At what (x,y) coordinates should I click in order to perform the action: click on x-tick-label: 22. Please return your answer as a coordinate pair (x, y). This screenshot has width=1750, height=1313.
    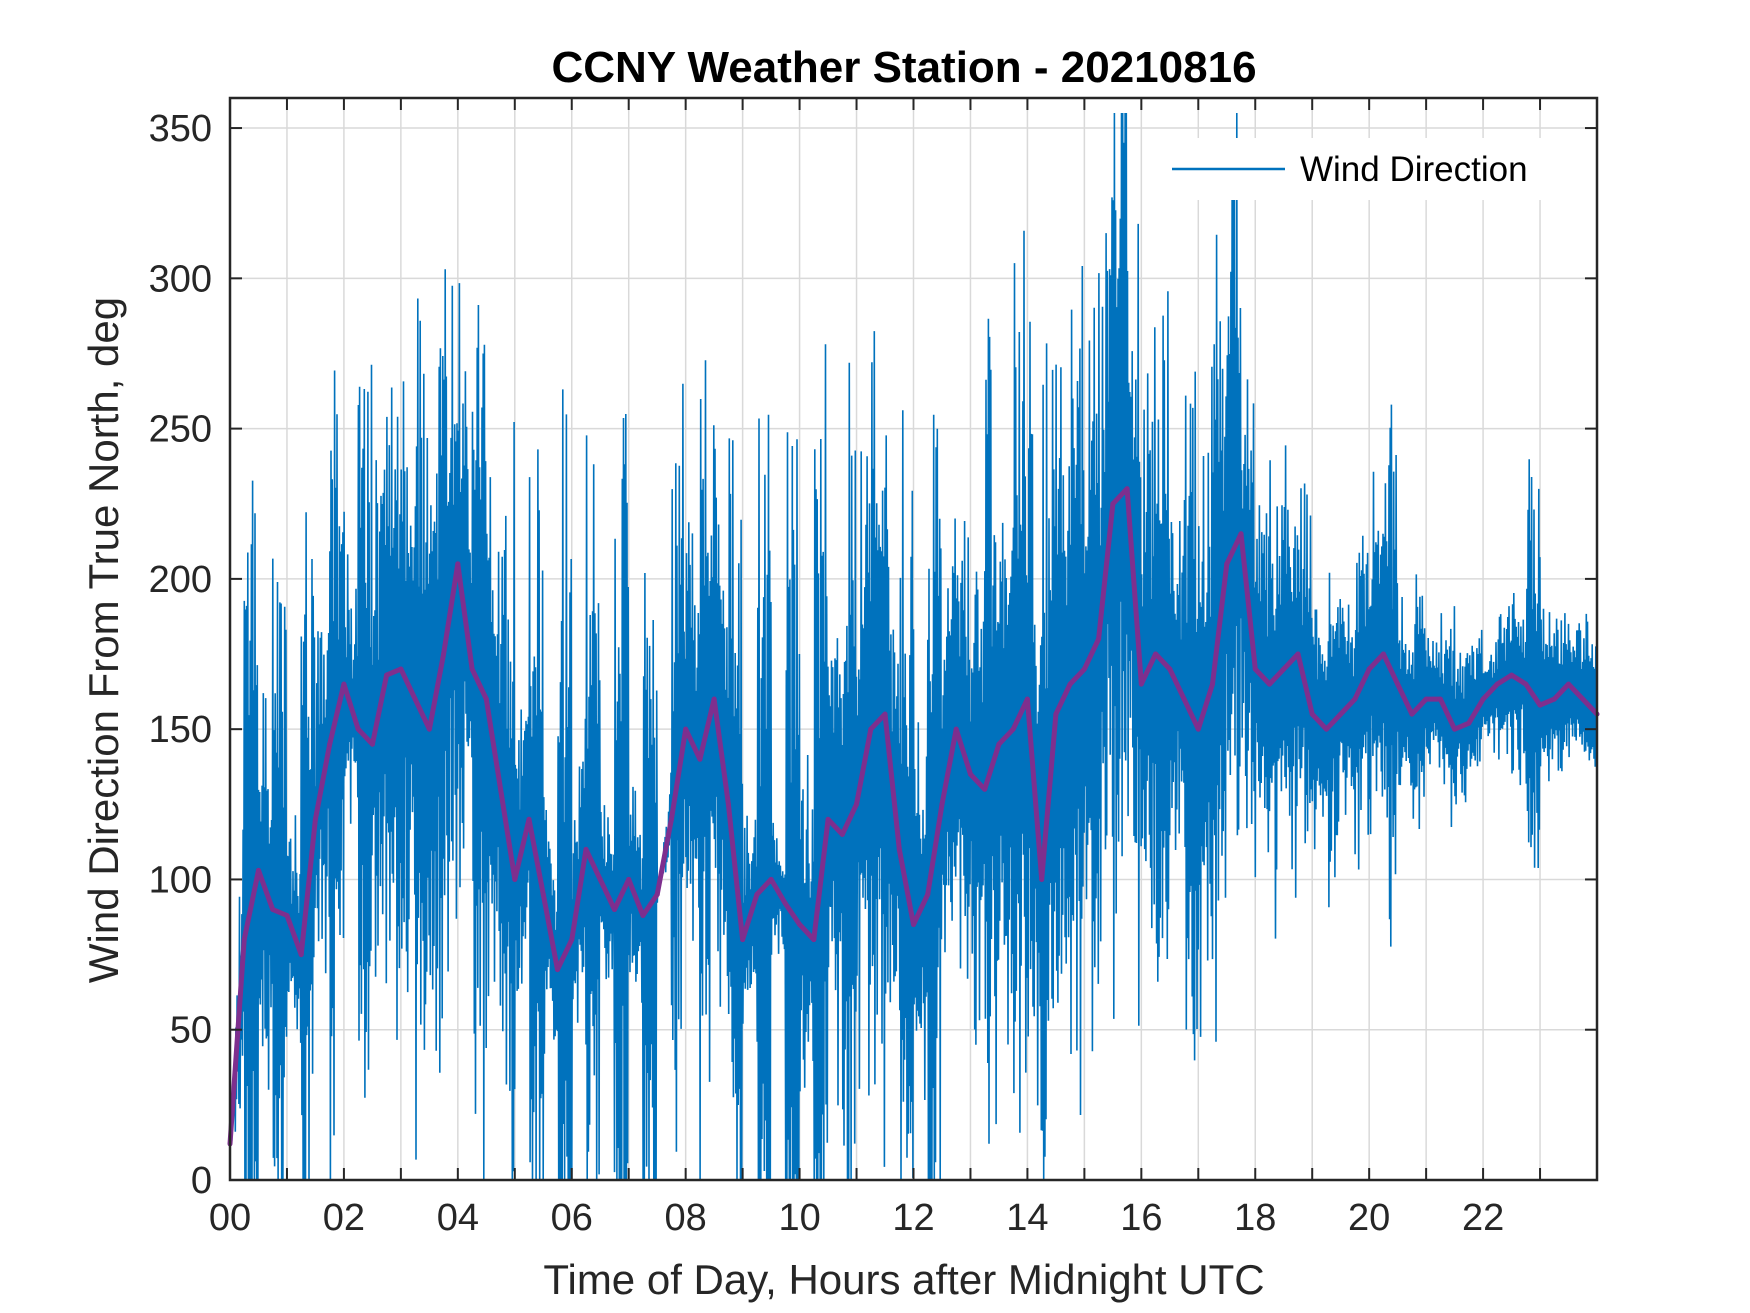
    Looking at the image, I should click on (1483, 1218).